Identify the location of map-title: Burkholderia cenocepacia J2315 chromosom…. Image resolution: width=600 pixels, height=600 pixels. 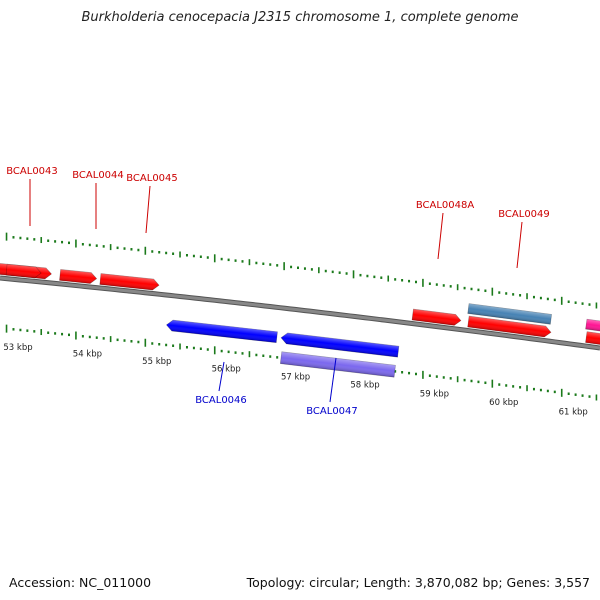
(300, 17).